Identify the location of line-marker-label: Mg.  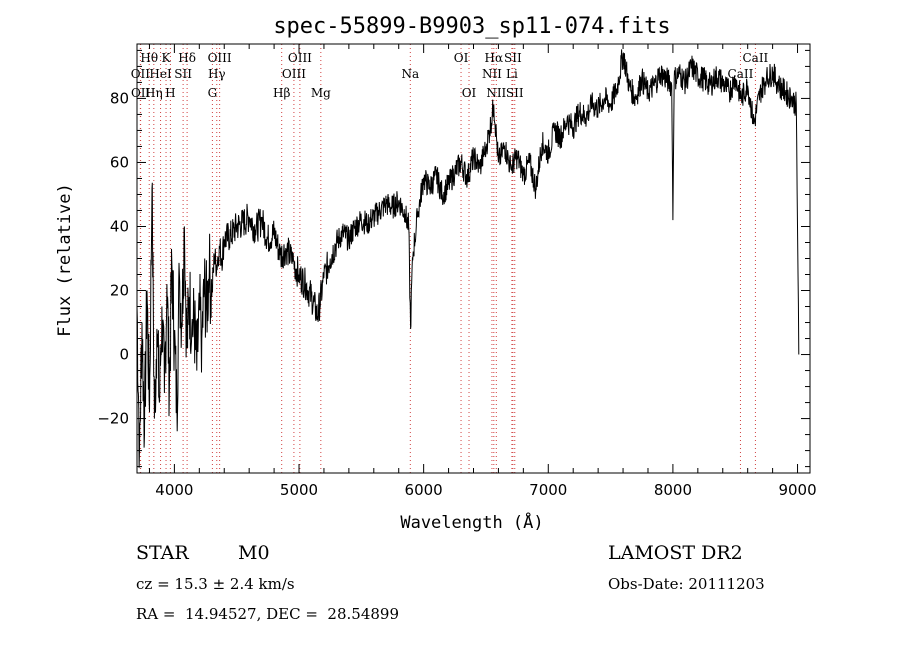
(321, 93).